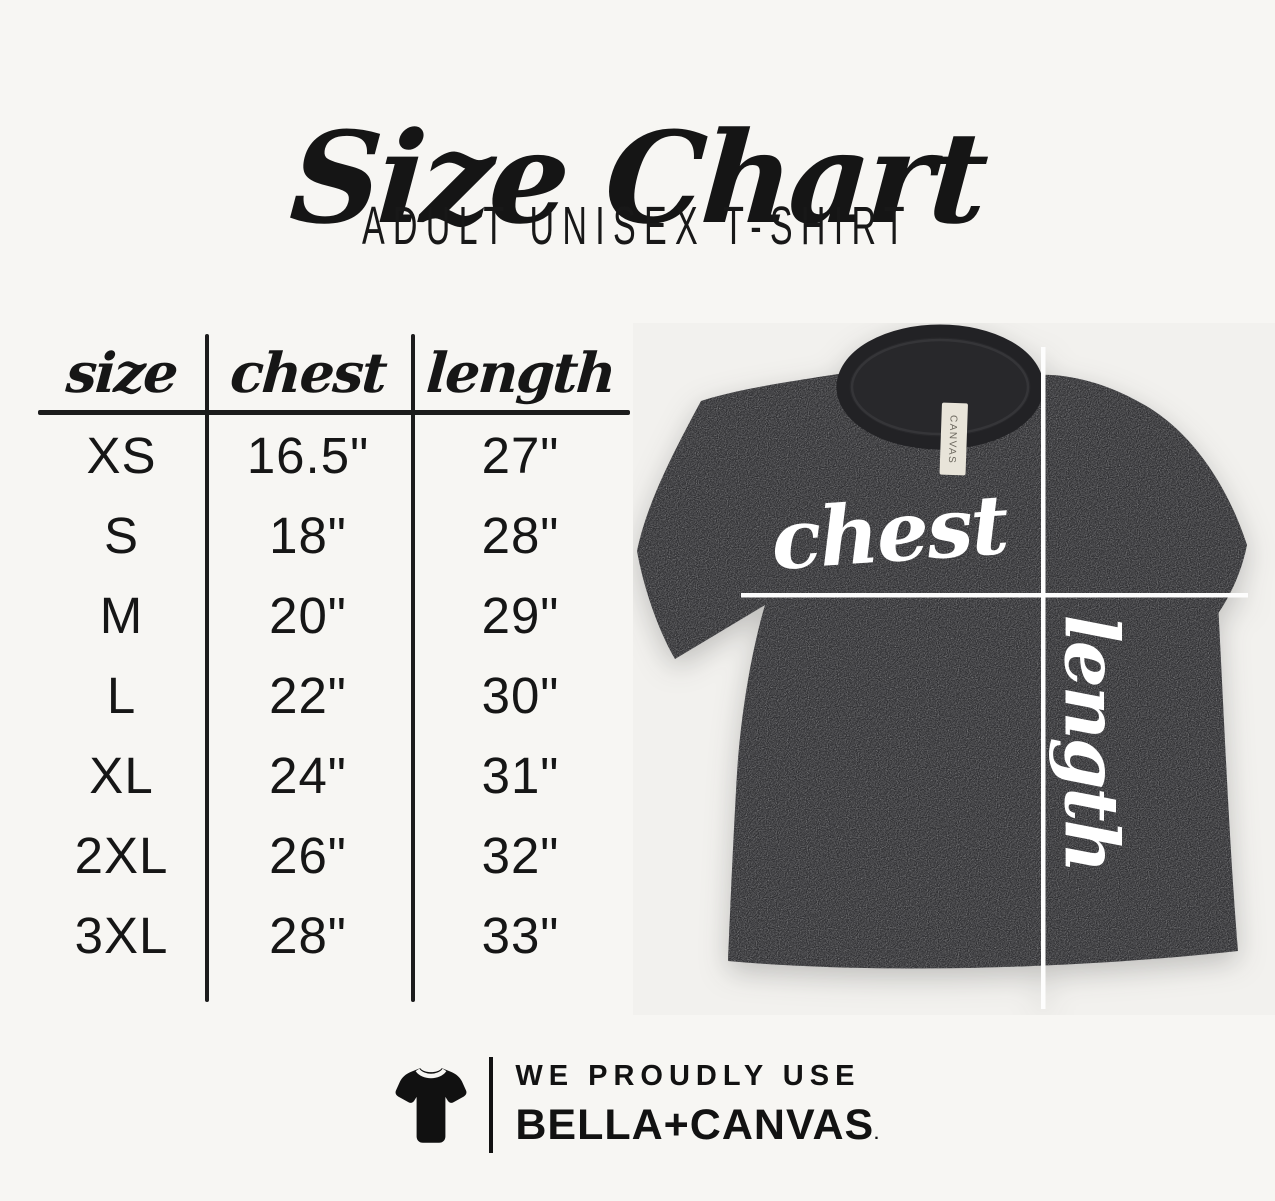  I want to click on size-table-header: size chest length, so click(334, 372).